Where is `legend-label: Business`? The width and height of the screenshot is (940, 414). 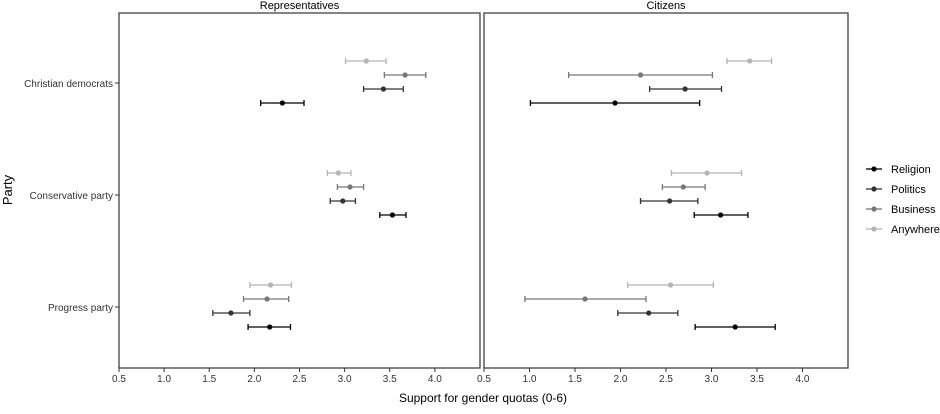
legend-label: Business is located at coordinates (913, 210).